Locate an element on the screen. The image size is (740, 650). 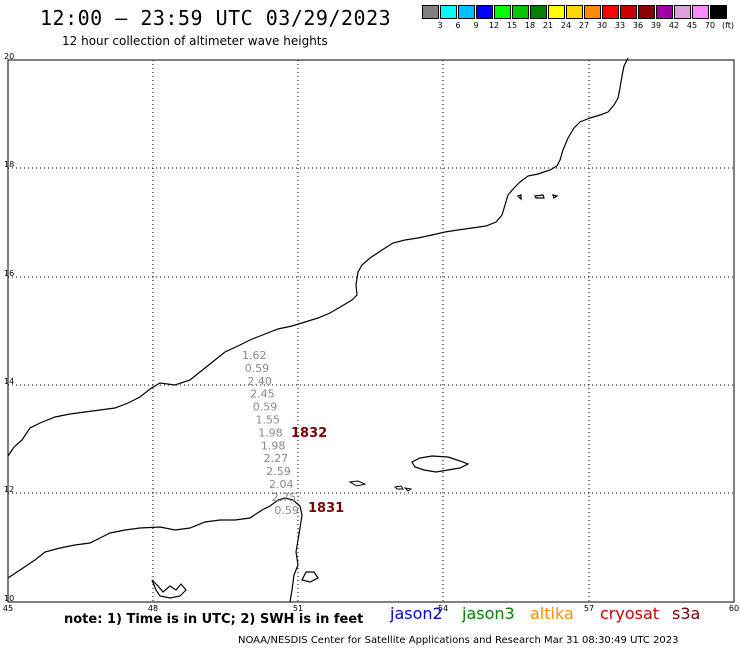
wave-height-value: 2.59 is located at coordinates (278, 471).